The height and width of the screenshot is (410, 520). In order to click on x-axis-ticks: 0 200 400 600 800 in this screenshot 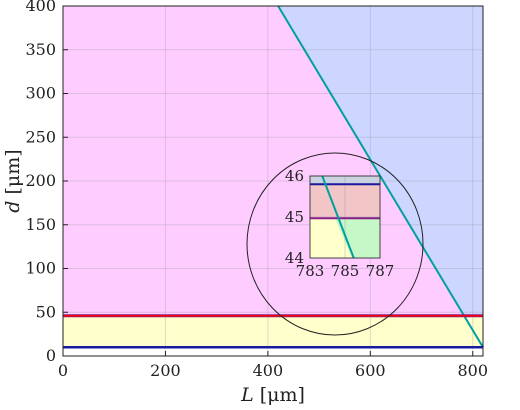, I will do `click(273, 365)`.